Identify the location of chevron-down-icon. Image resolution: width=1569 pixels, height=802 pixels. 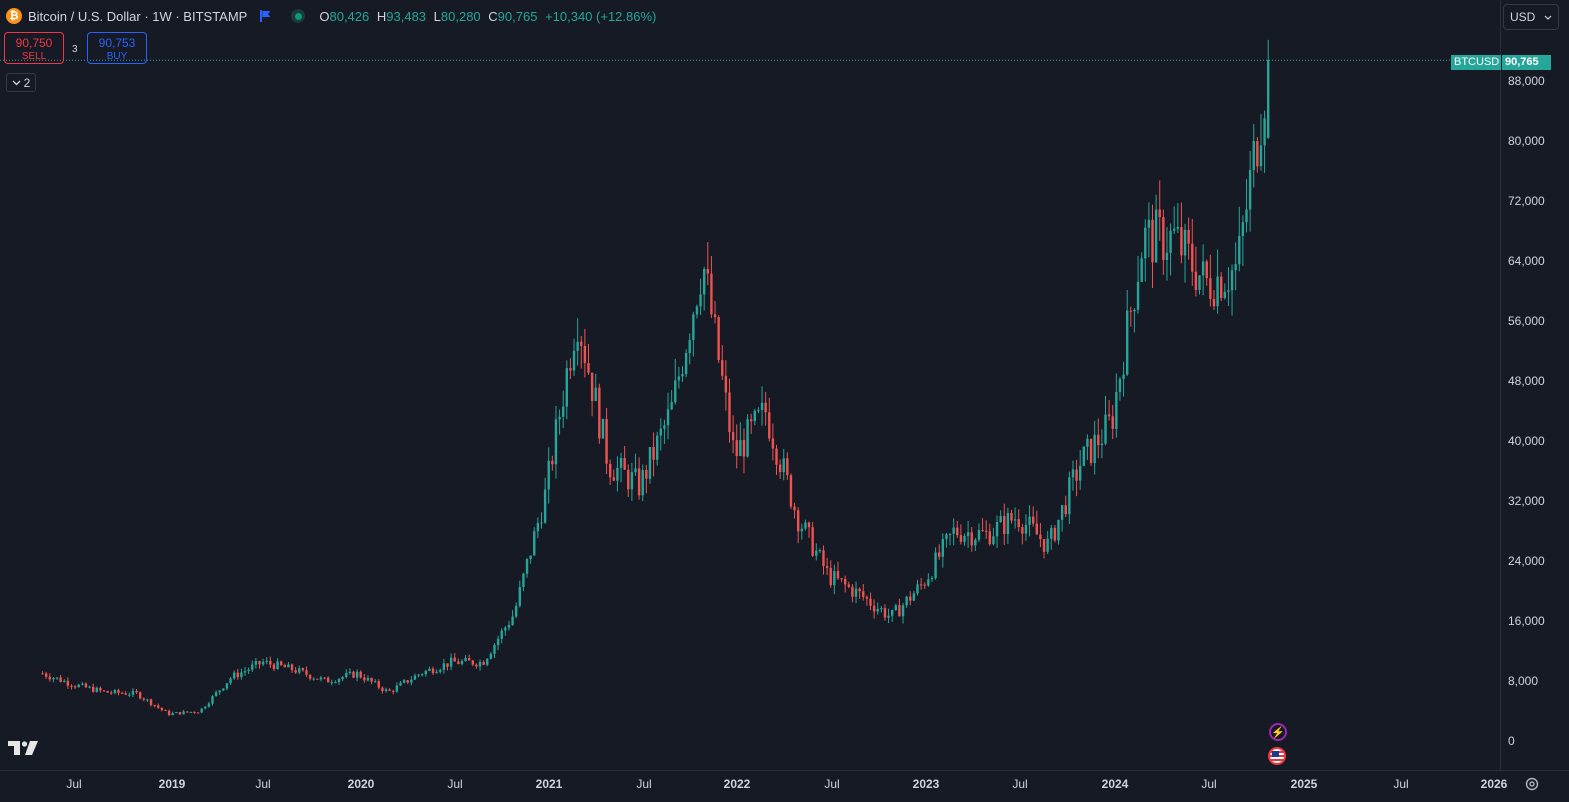
(1548, 17).